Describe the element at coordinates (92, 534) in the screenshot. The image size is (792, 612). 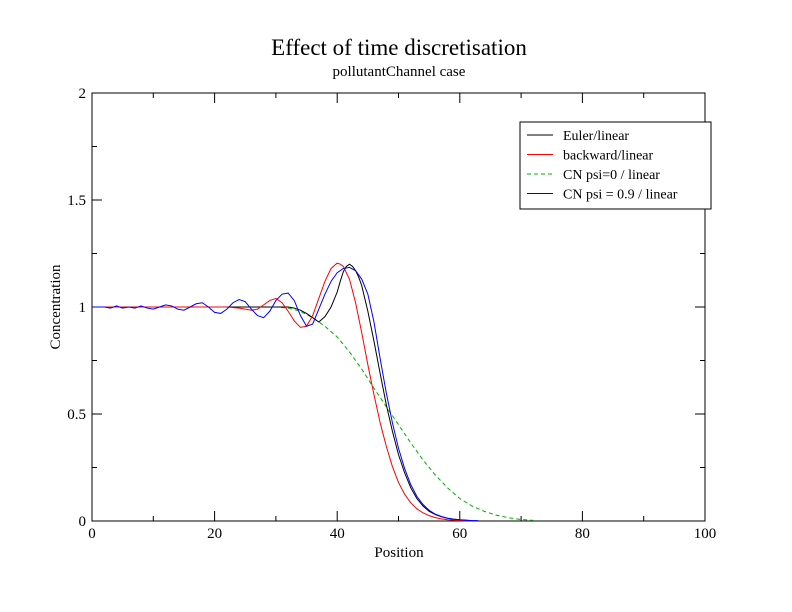
I see `x-tick-label: 0` at that location.